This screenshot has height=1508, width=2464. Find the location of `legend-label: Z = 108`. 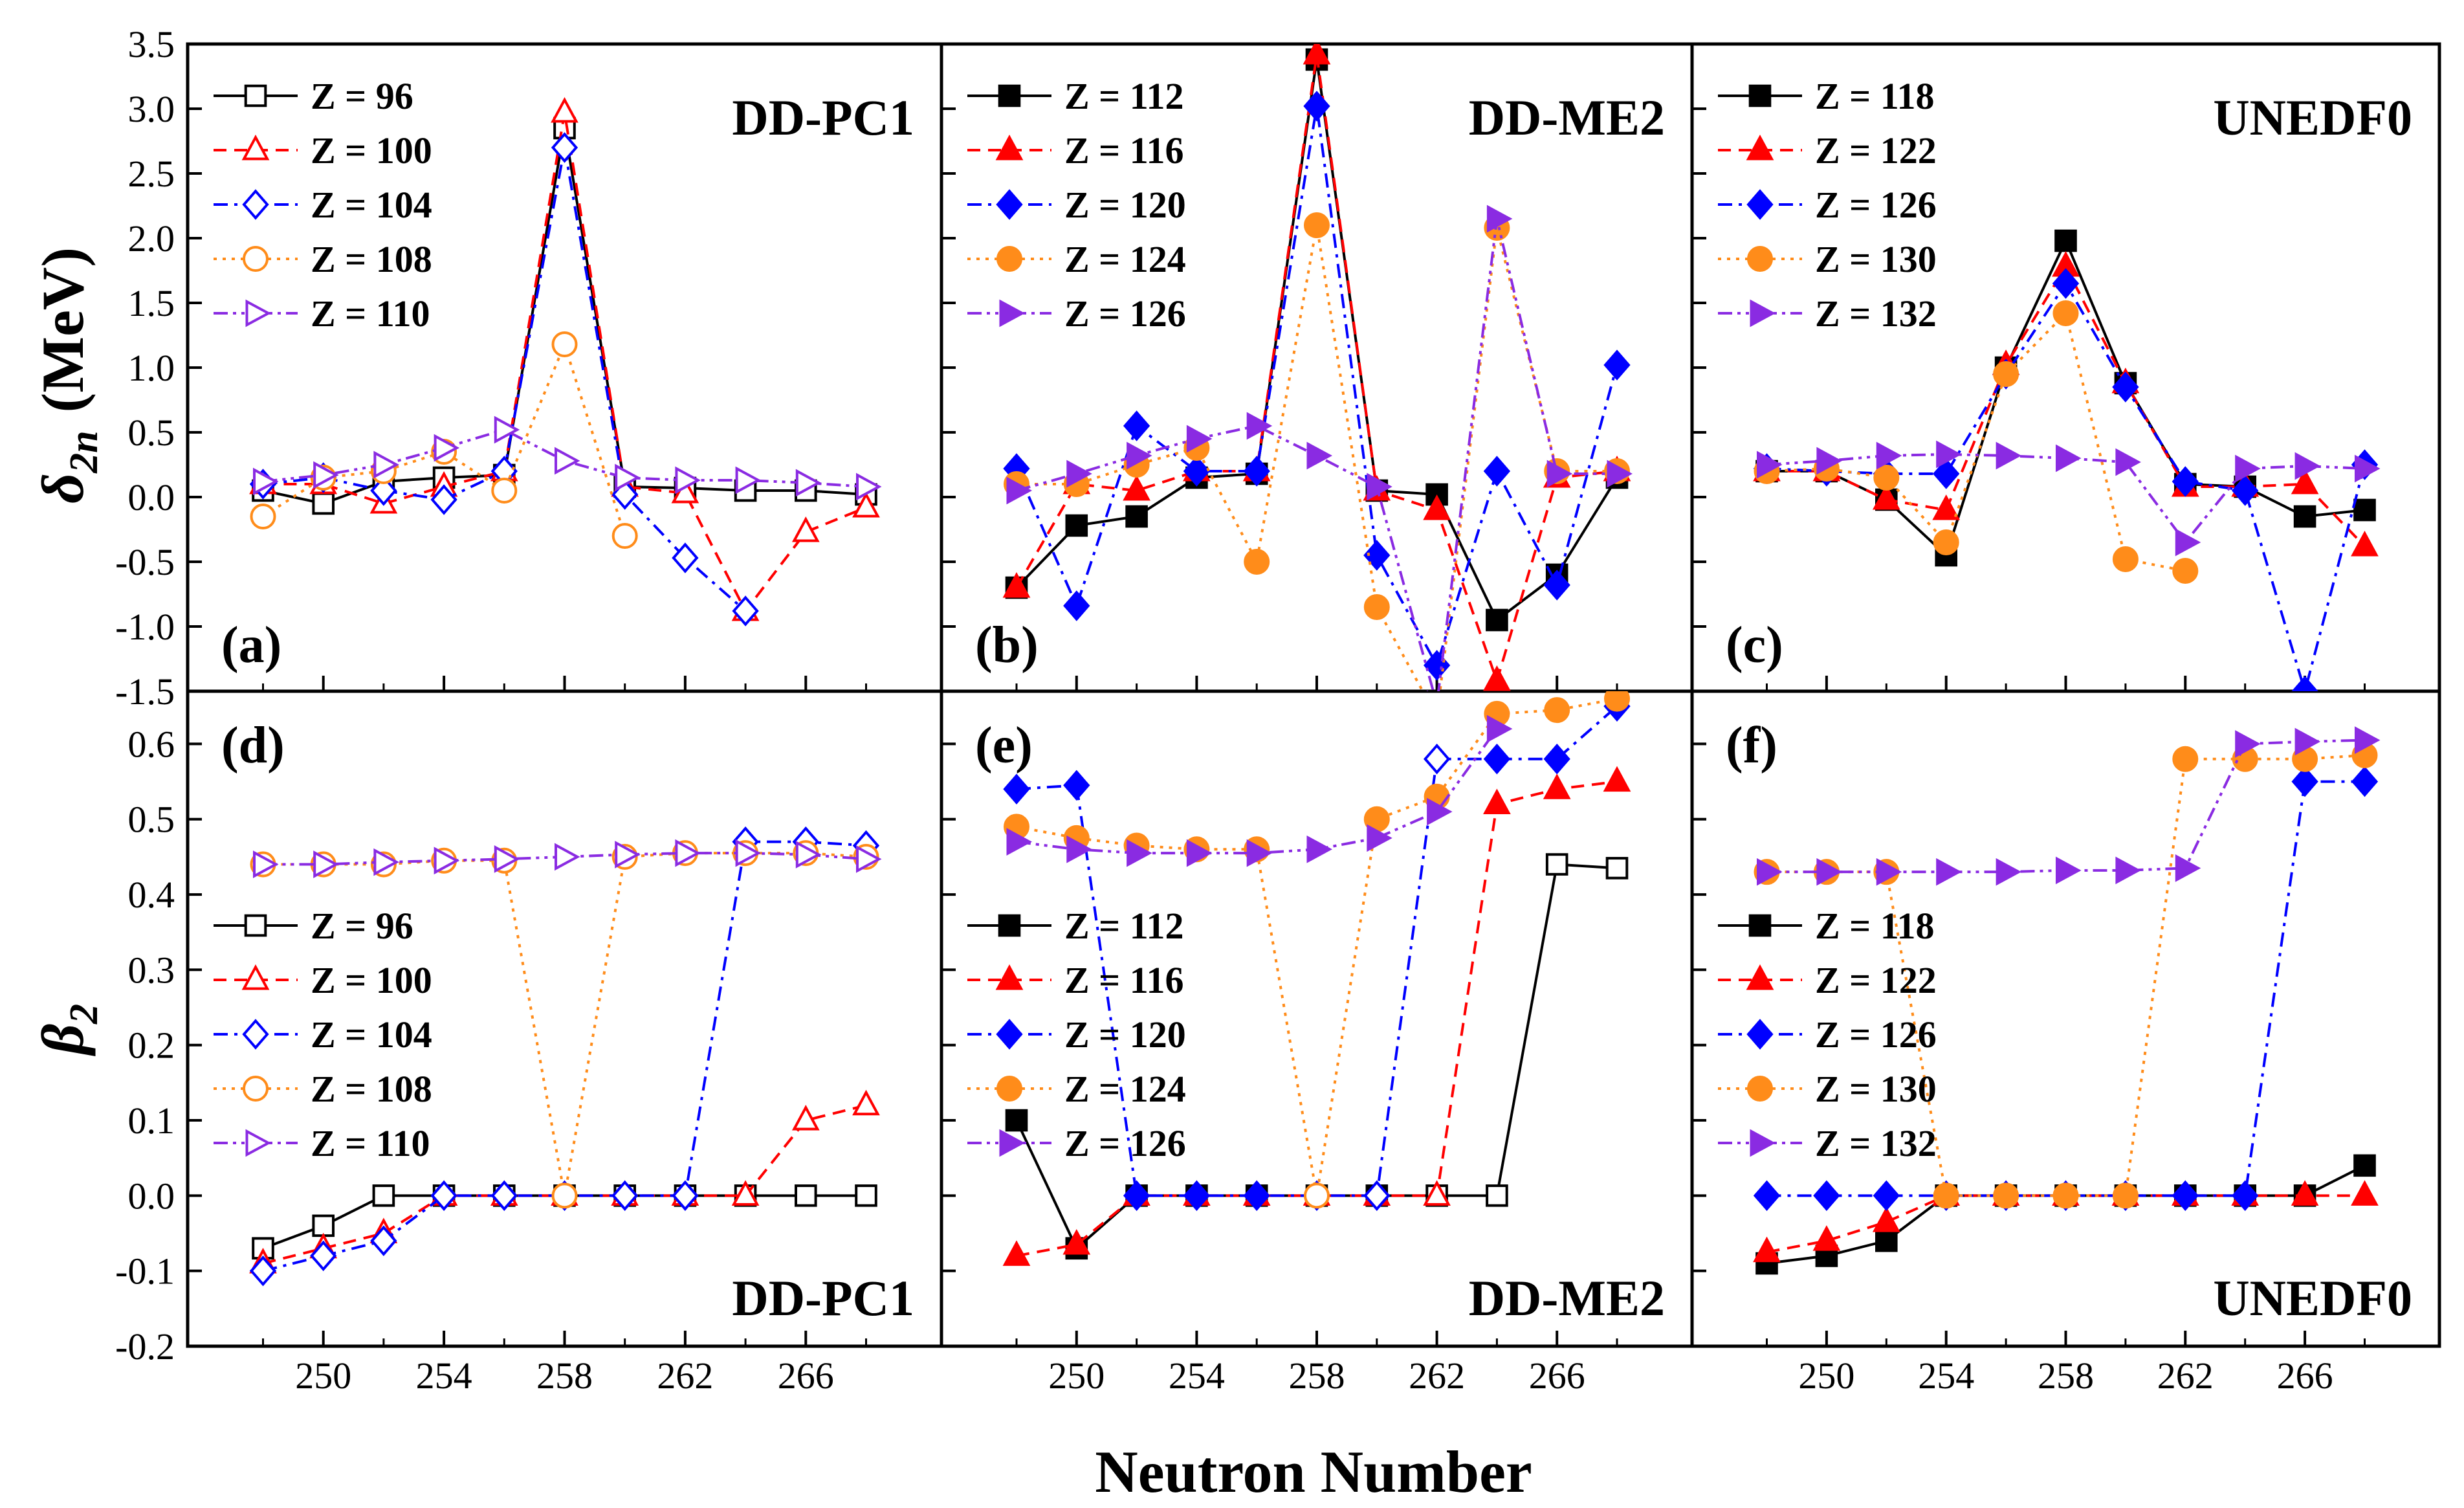

legend-label: Z = 108 is located at coordinates (371, 259).